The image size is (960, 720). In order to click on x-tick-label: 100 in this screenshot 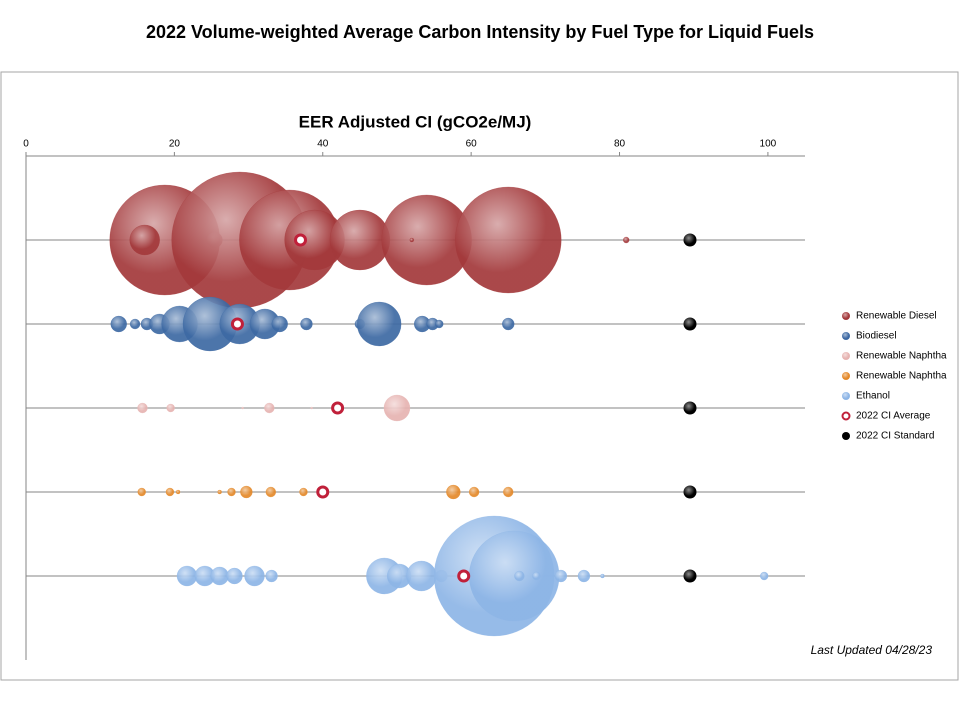, I will do `click(768, 144)`.